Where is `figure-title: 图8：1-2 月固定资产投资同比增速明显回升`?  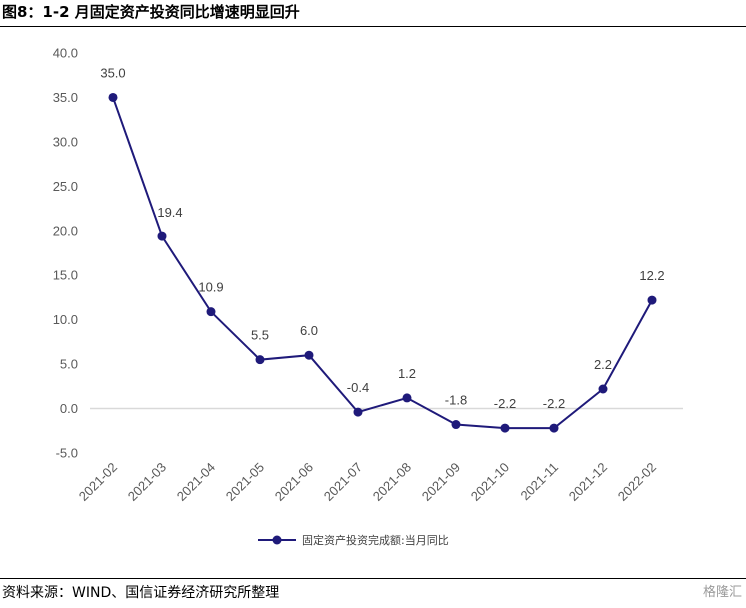 figure-title: 图8：1-2 月固定资产投资同比增速明显回升 is located at coordinates (373, 13).